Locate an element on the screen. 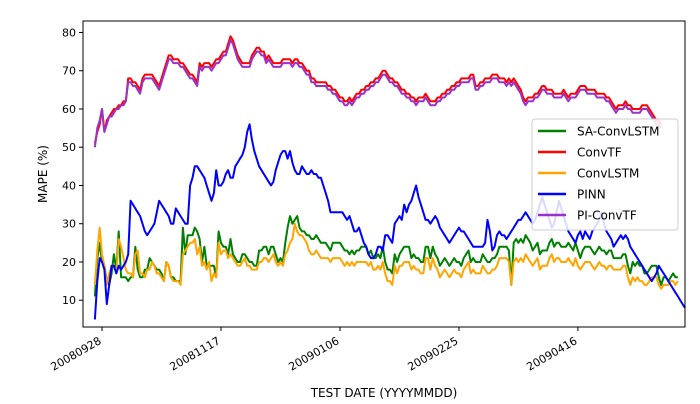  y-tick-label: 50 is located at coordinates (69, 147).